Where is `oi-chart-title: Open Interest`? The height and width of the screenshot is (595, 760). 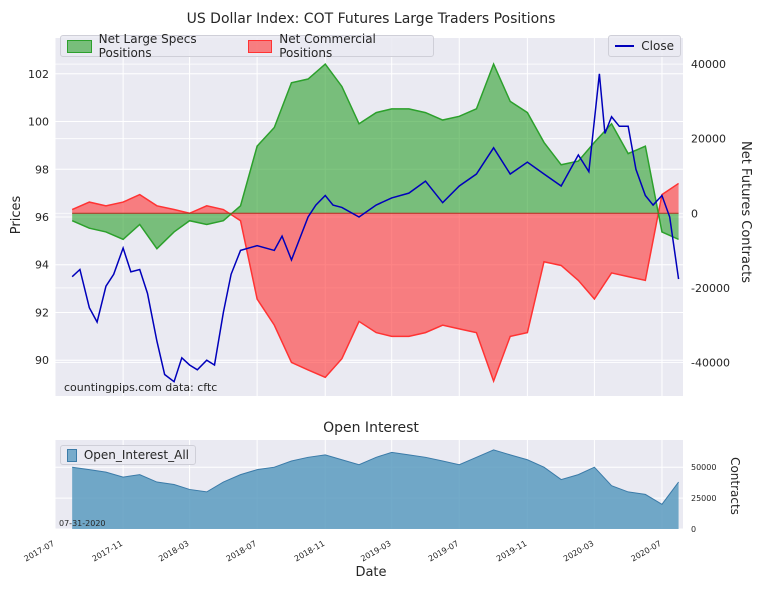 oi-chart-title: Open Interest is located at coordinates (371, 428).